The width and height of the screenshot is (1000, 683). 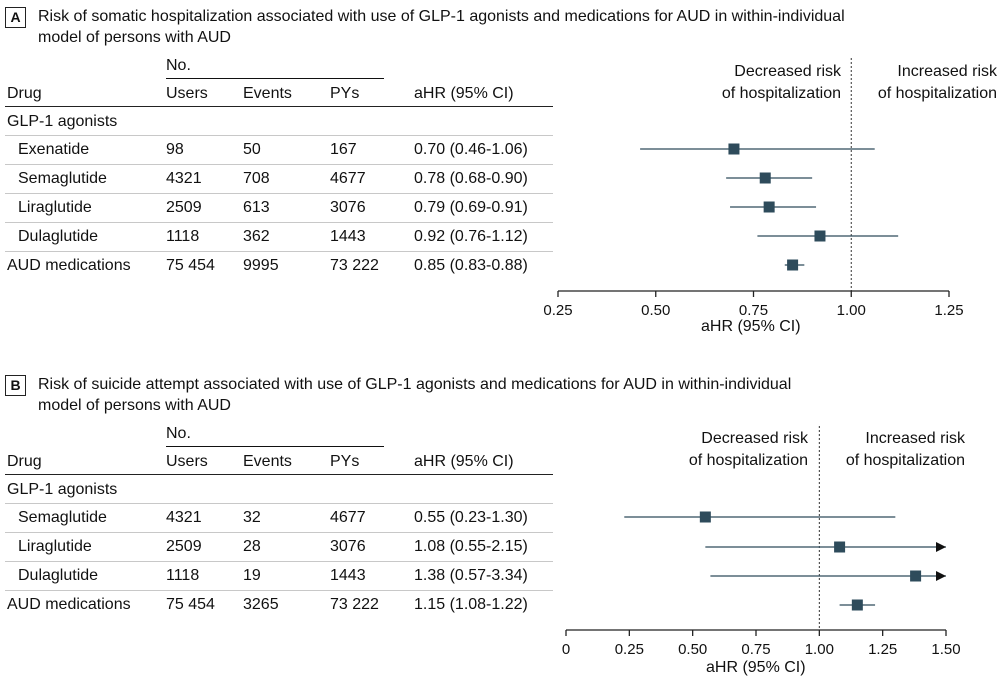 What do you see at coordinates (345, 93) in the screenshot?
I see `a-col-pys: PYs` at bounding box center [345, 93].